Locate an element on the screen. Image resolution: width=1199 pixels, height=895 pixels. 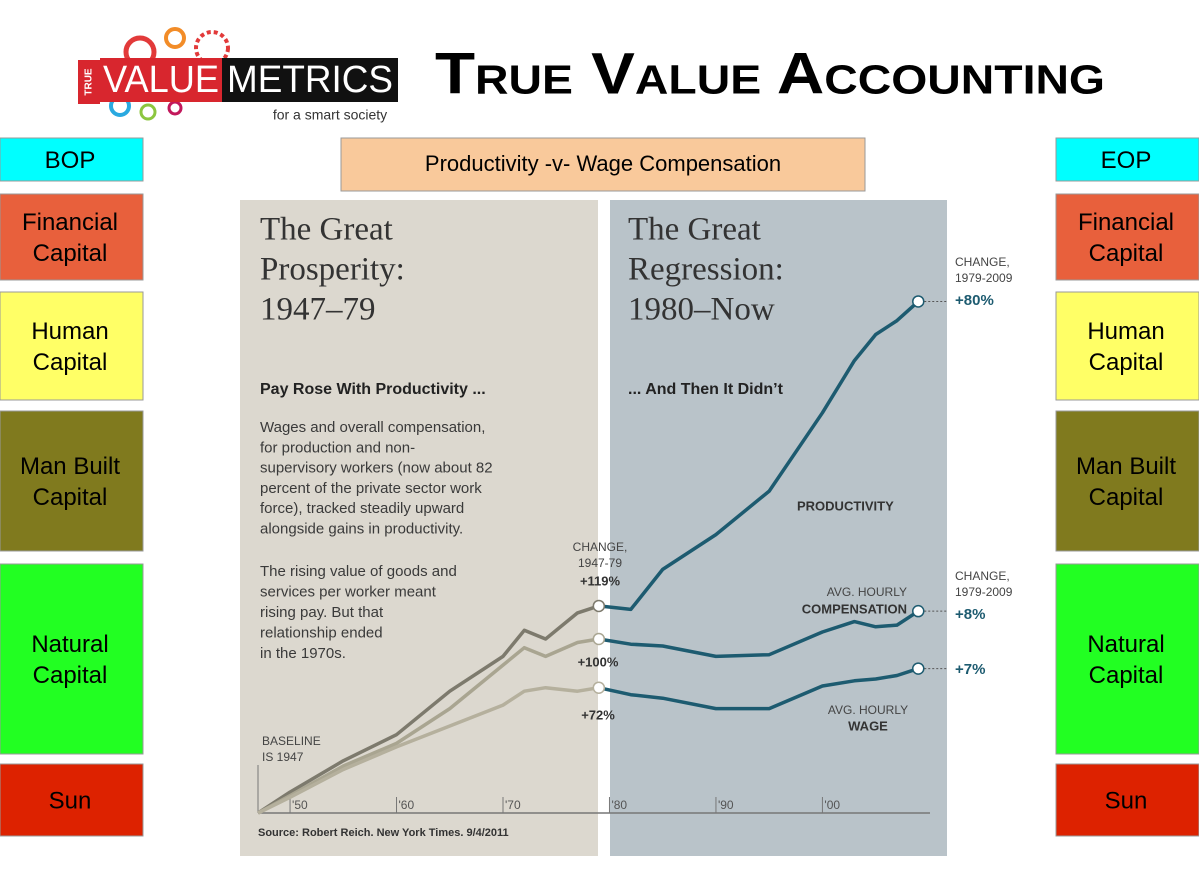
paragraph: percent of the private sector work is located at coordinates (371, 488).